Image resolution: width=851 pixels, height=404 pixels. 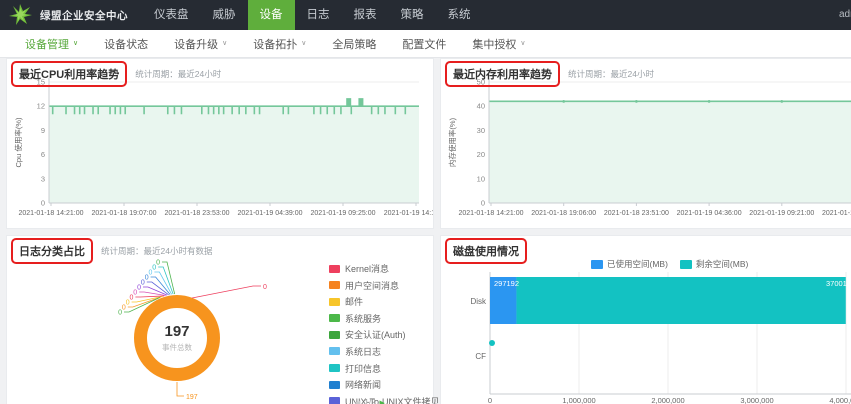 I want to click on x-tick-label: 2021-01-18 23:53:00, so click(x=197, y=213).